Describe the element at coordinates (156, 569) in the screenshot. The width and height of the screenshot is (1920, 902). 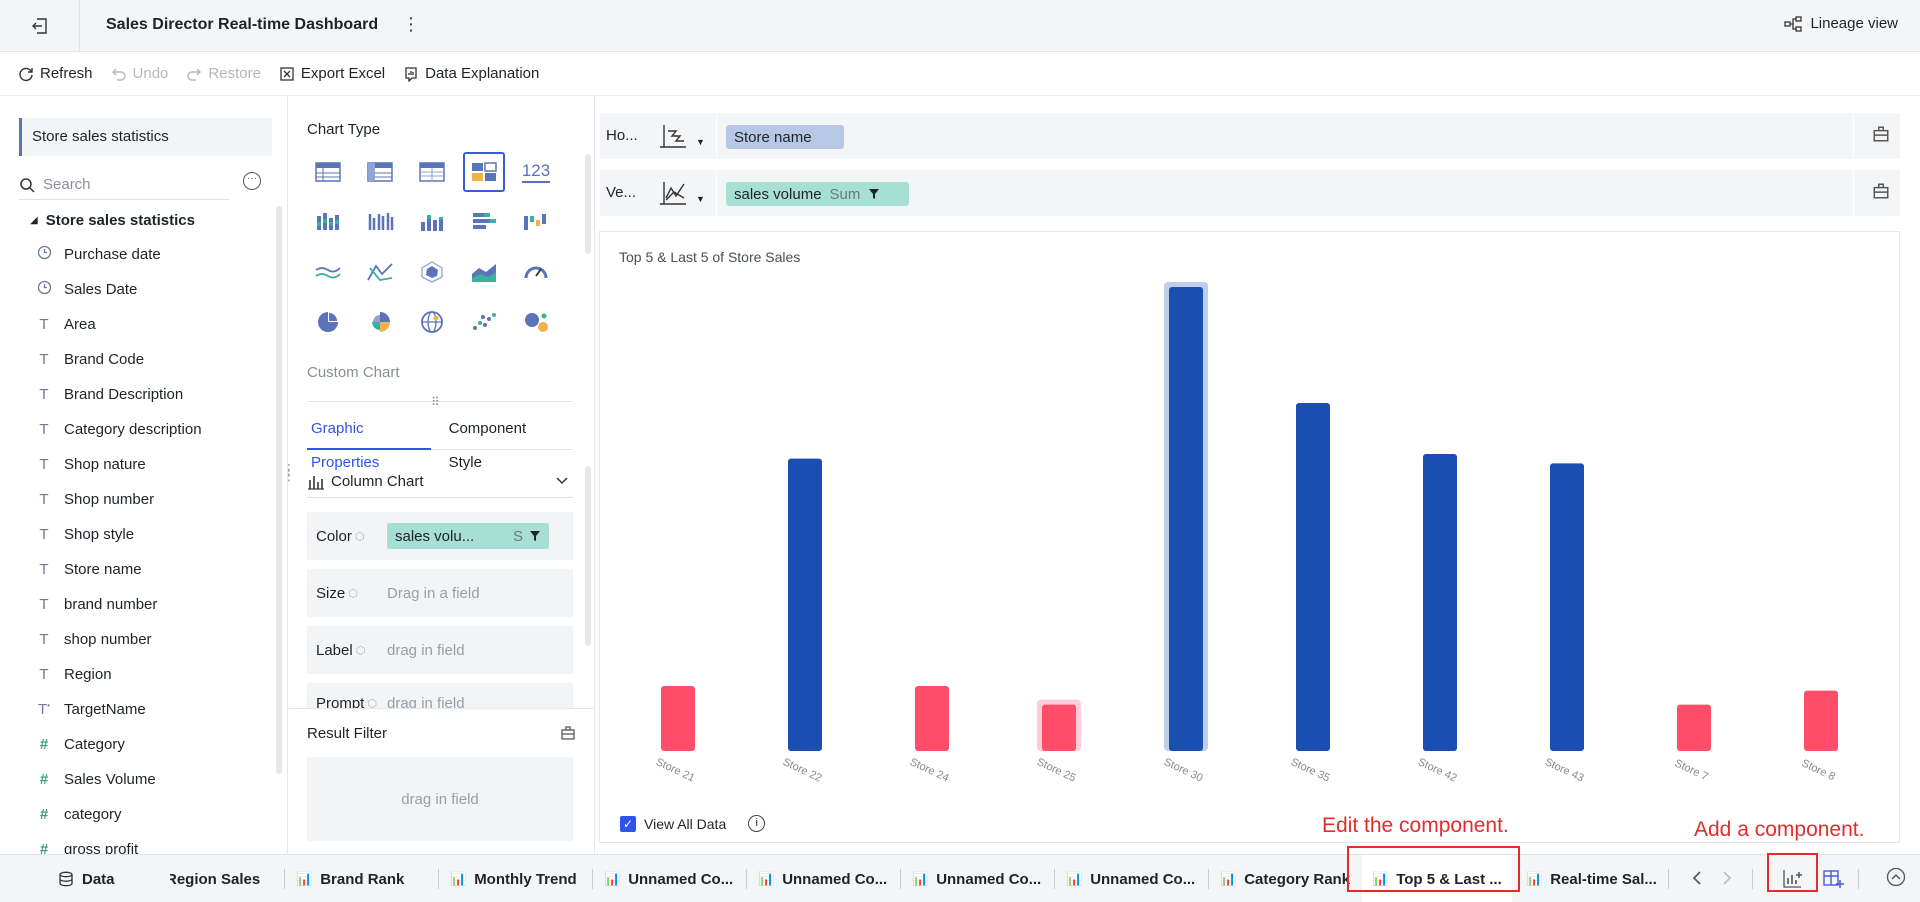
I see `field-item: T Store name` at that location.